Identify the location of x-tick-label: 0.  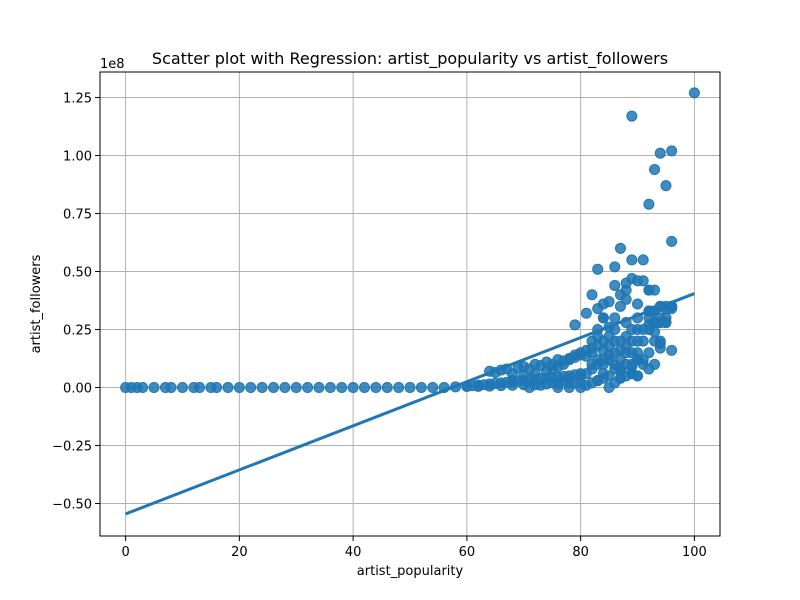
(125, 552).